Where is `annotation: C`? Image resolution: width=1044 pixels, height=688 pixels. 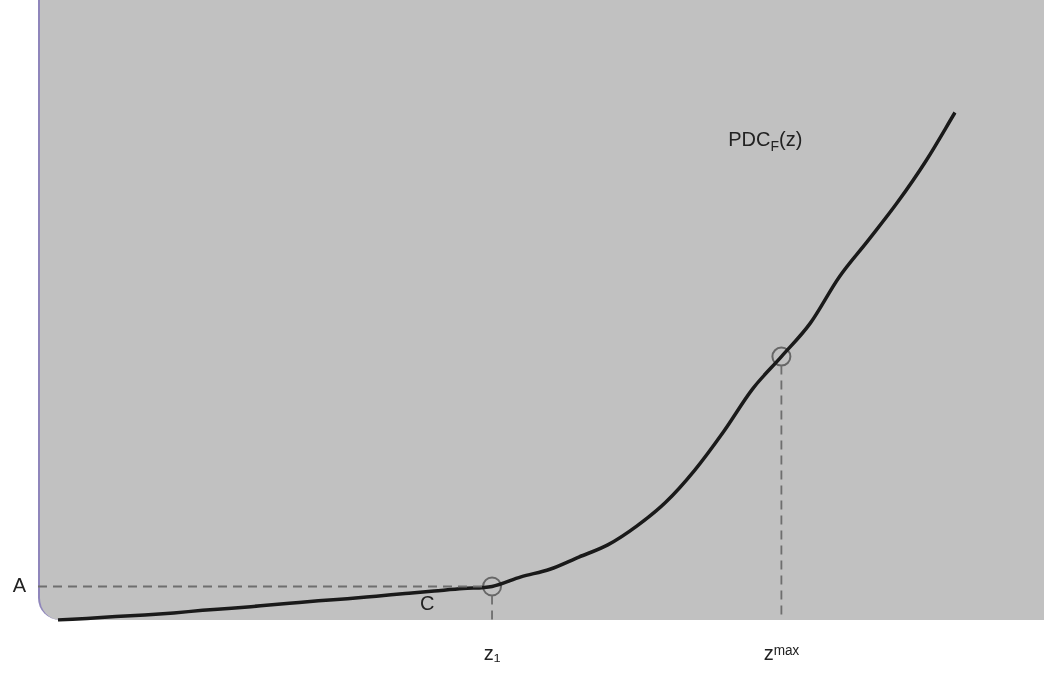 annotation: C is located at coordinates (427, 602).